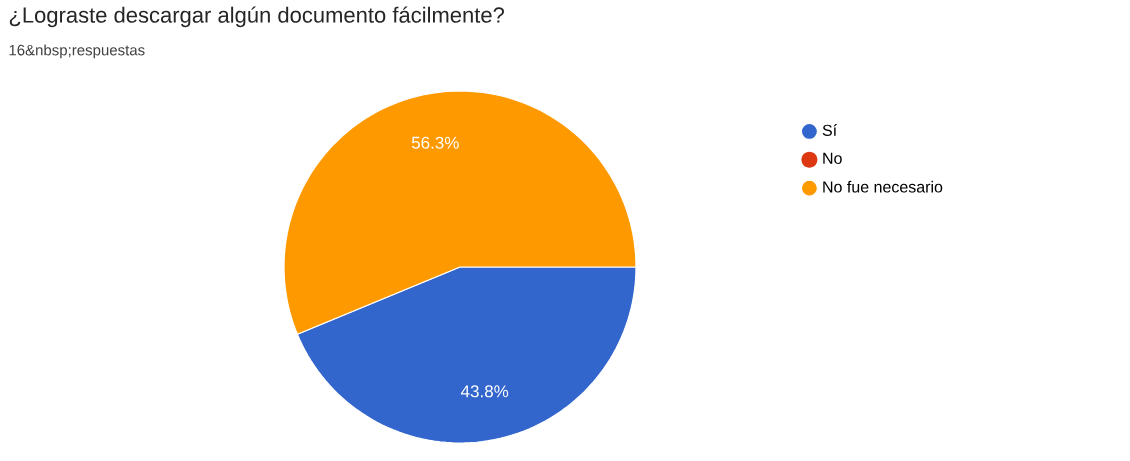 The width and height of the screenshot is (1130, 461). Describe the element at coordinates (830, 130) in the screenshot. I see `legend-label: Sí` at that location.